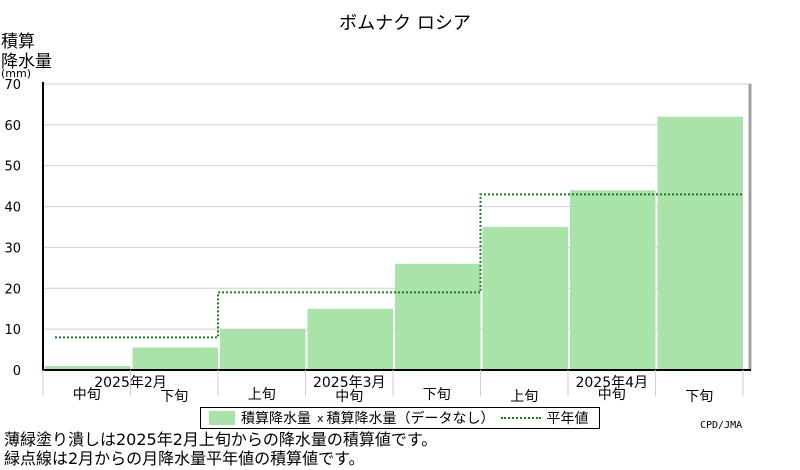 The width and height of the screenshot is (800, 470). I want to click on y-tick-label-0: 0, so click(17, 371).